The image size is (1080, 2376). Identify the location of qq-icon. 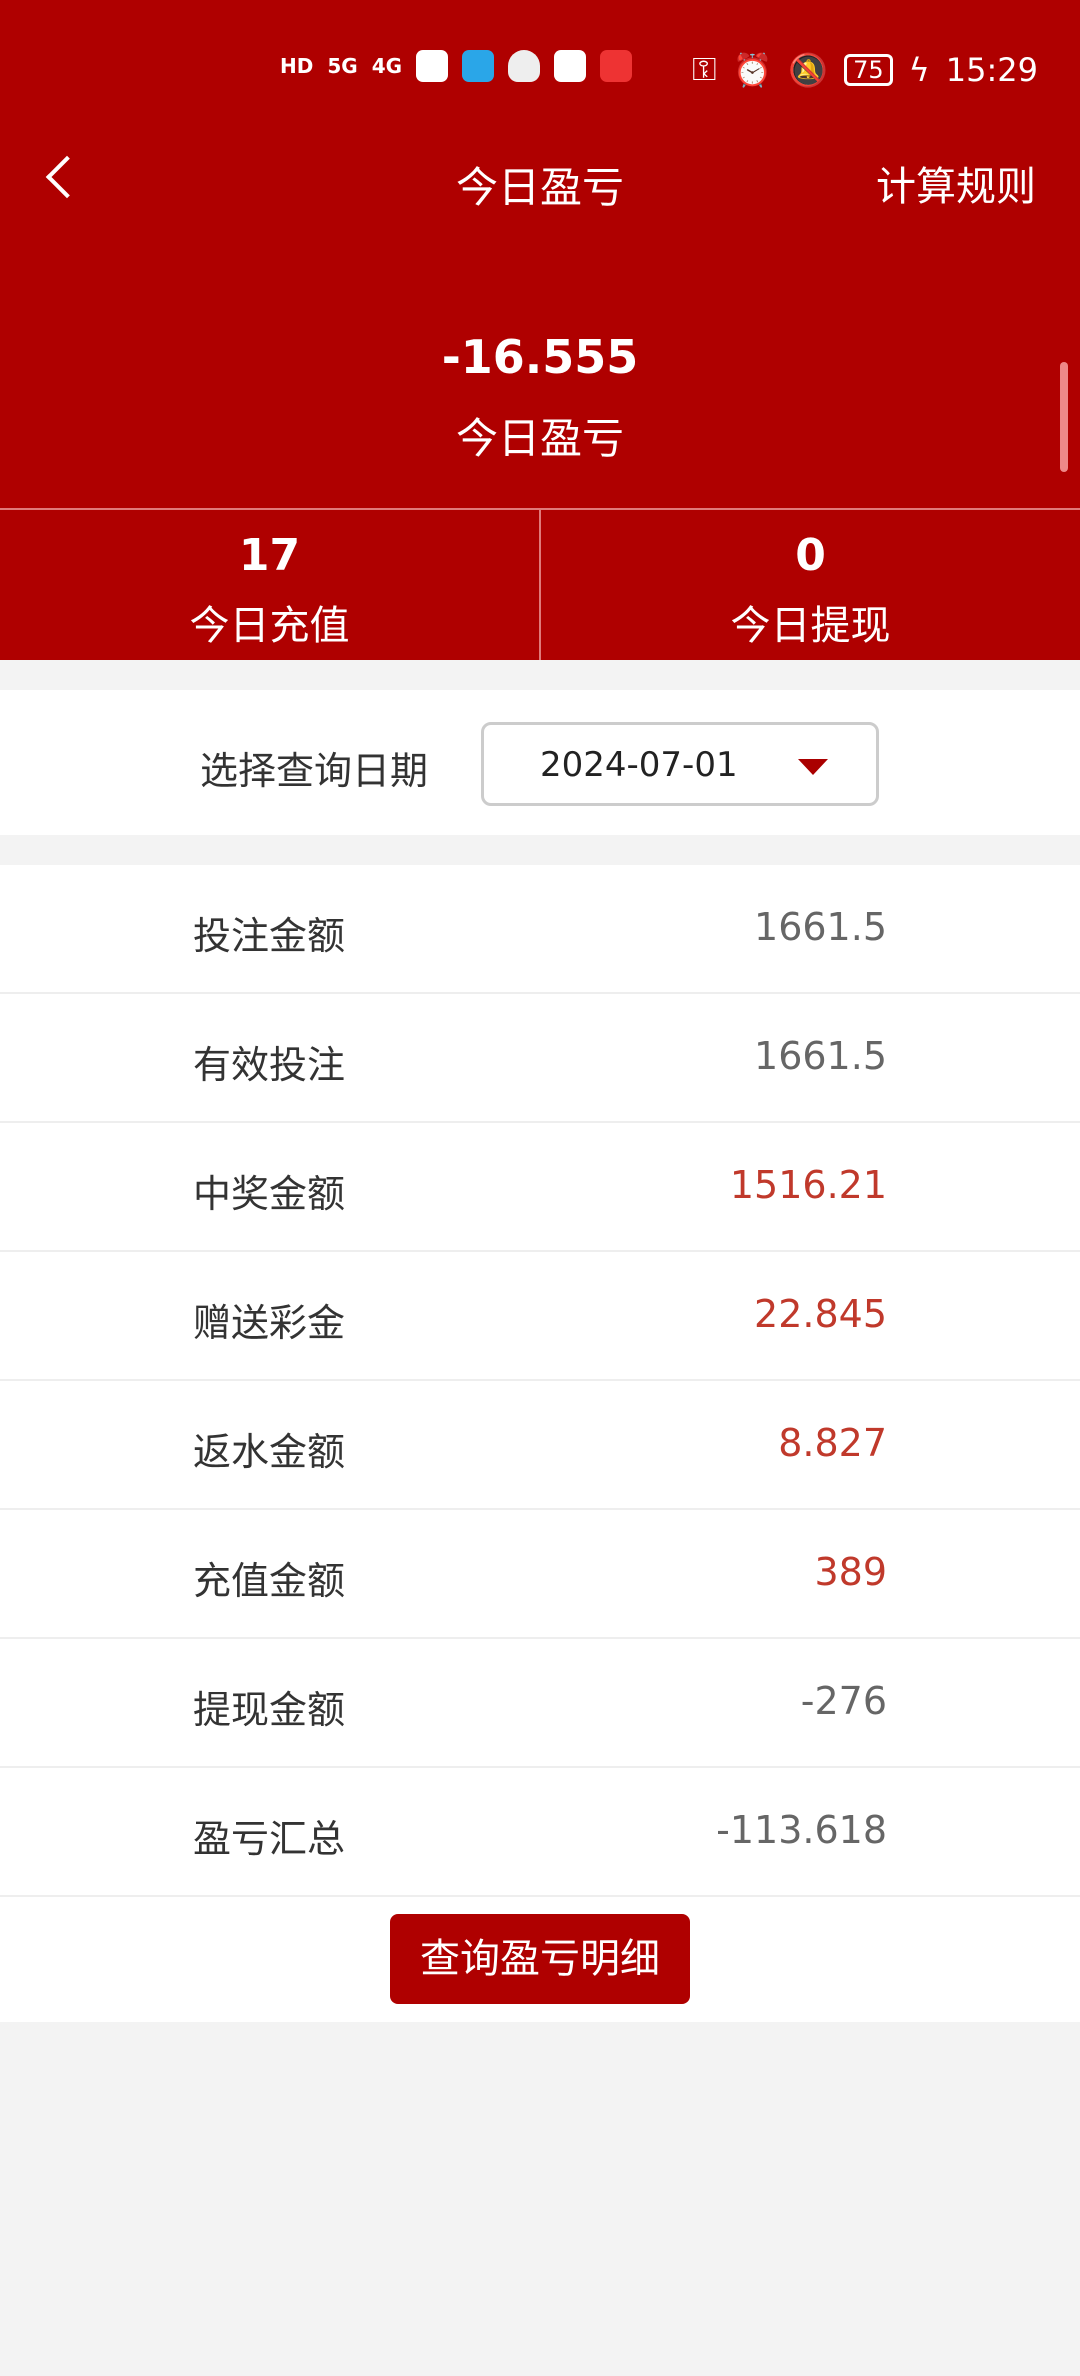
(524, 66).